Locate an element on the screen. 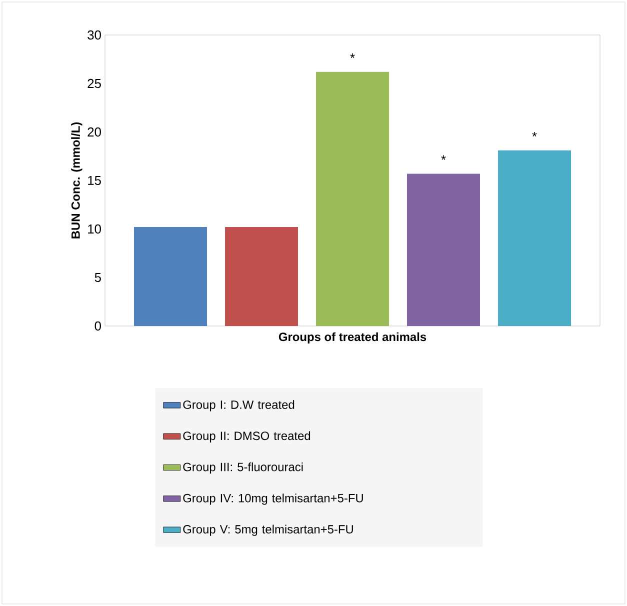  legend-label: Group IV: 10mg telmisartan+5-FU is located at coordinates (273, 499).